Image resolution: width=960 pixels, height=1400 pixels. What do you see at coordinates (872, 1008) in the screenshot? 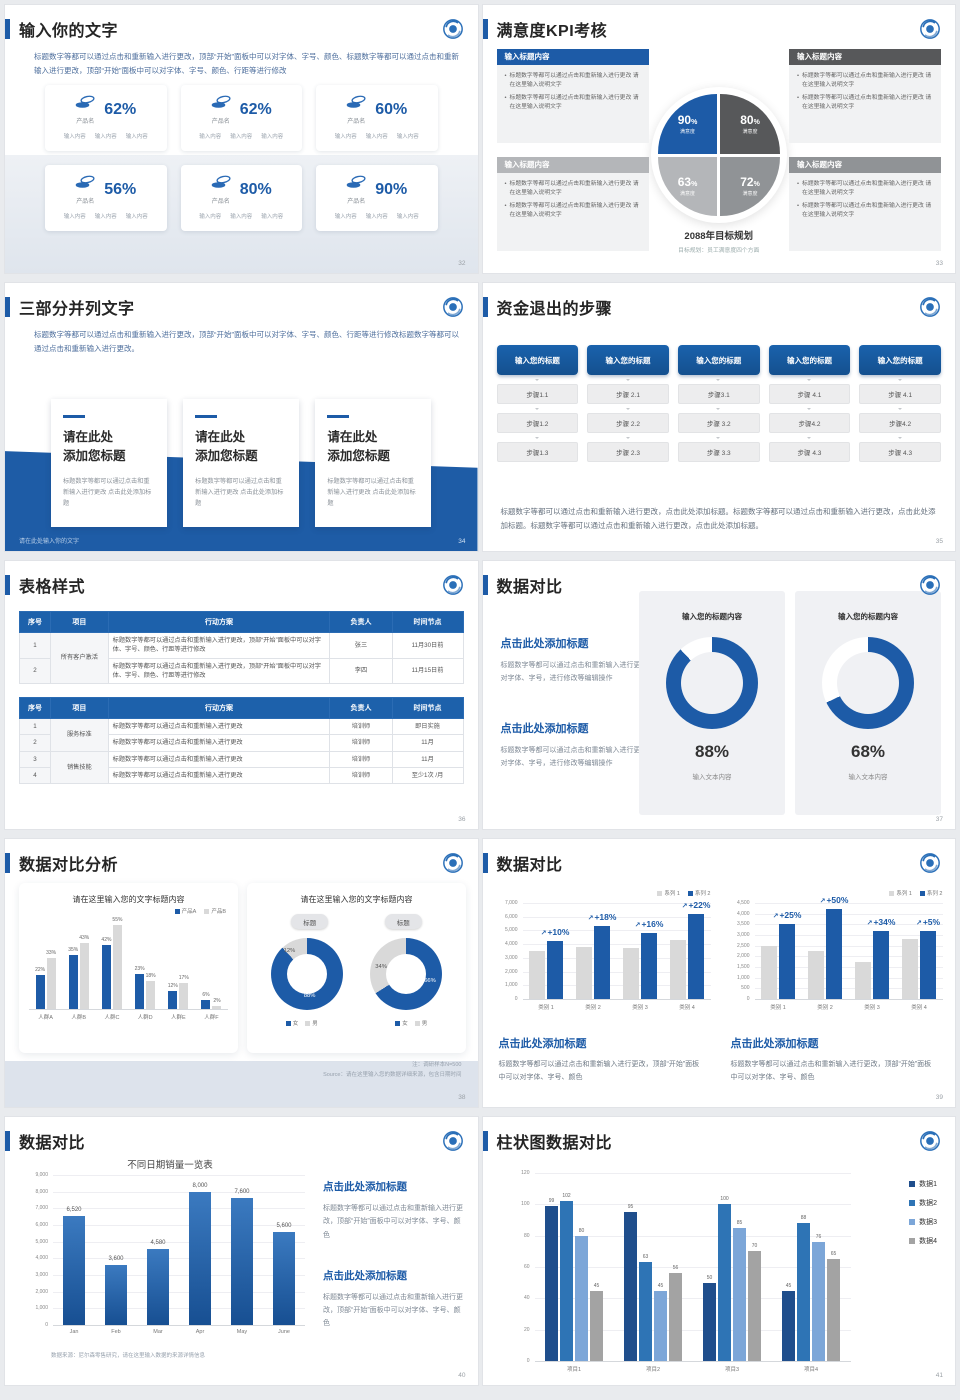
I see `x-category-label: 类别 3` at bounding box center [872, 1008].